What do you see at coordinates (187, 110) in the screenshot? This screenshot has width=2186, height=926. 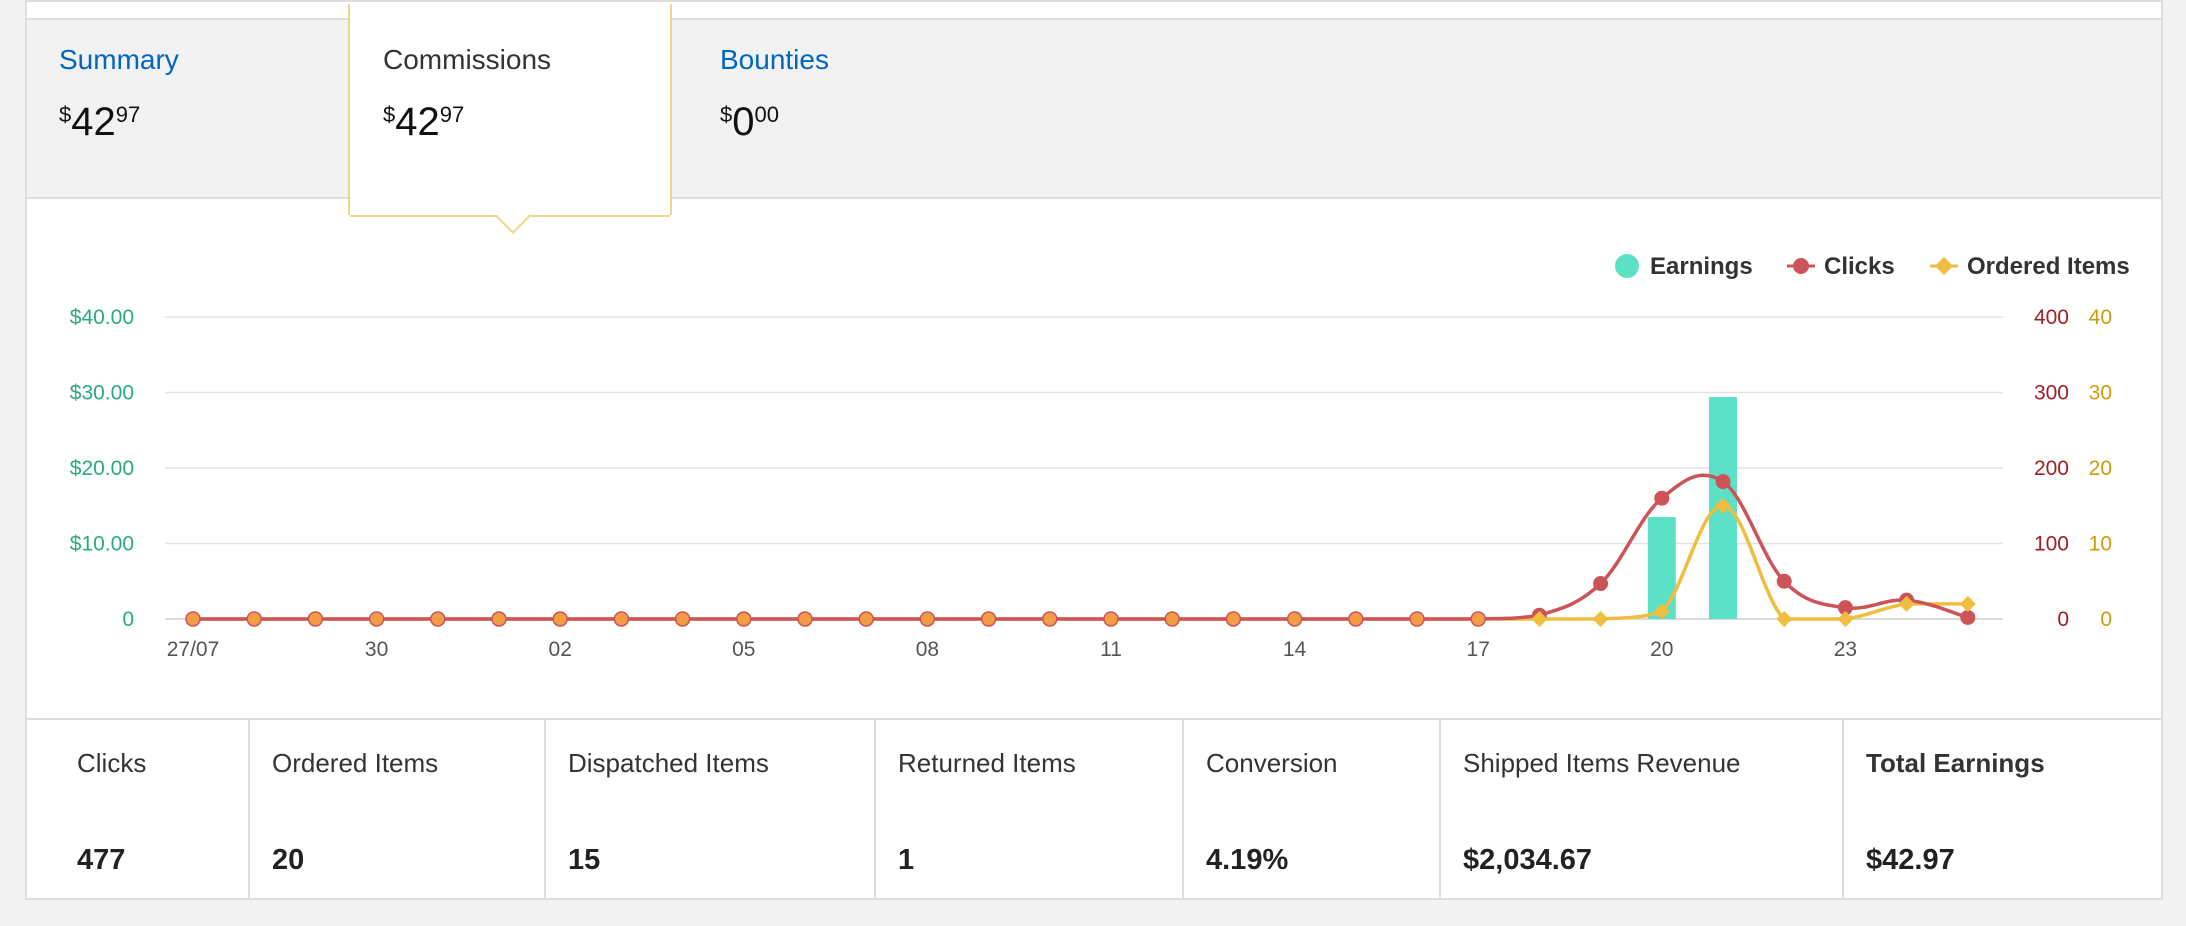 I see `tab-summary: Summary $4297` at bounding box center [187, 110].